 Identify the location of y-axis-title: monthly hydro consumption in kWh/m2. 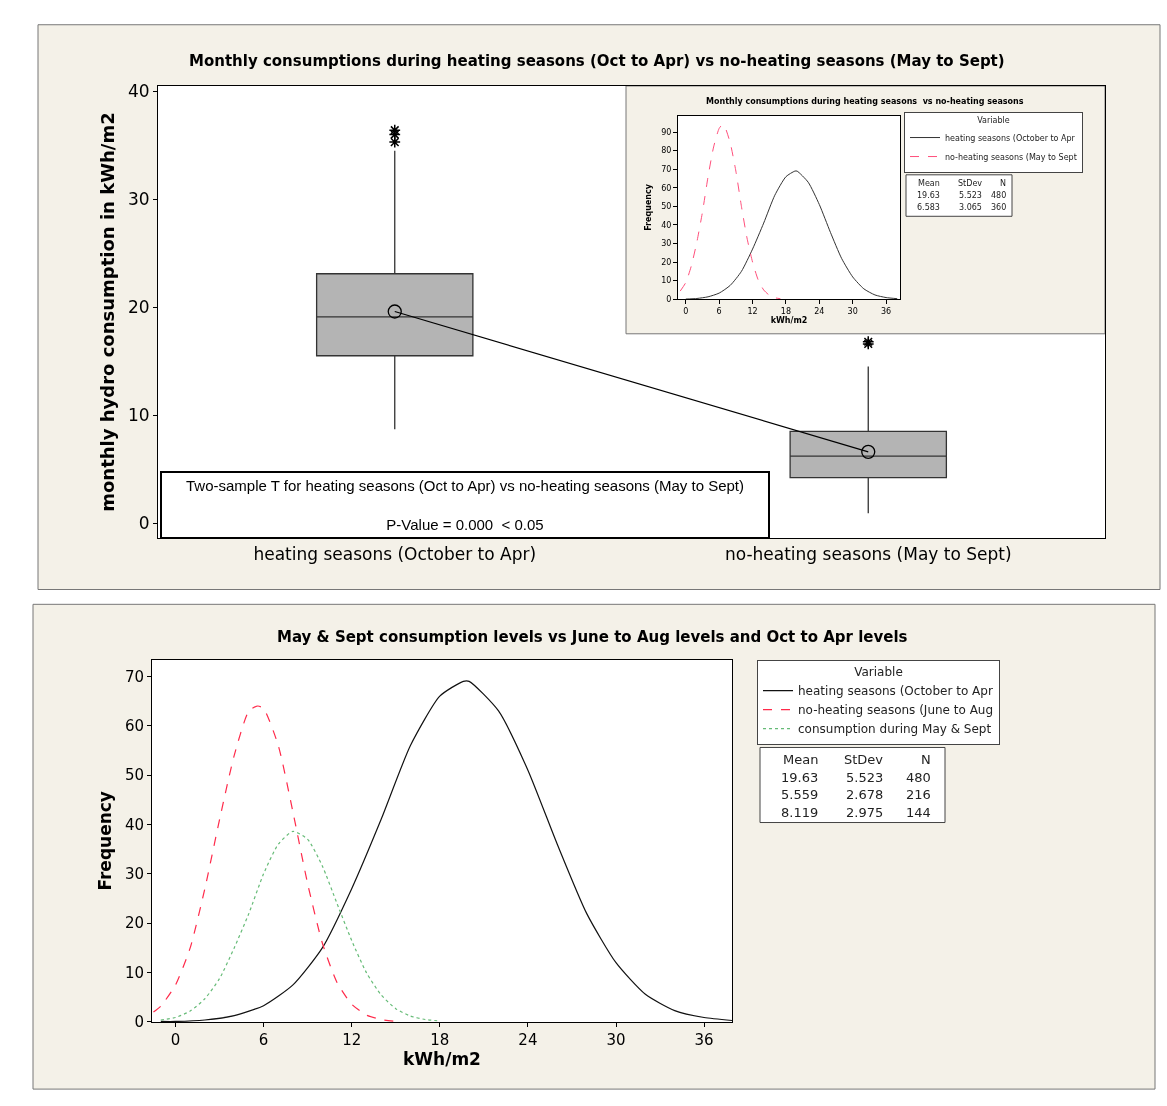
(108, 312).